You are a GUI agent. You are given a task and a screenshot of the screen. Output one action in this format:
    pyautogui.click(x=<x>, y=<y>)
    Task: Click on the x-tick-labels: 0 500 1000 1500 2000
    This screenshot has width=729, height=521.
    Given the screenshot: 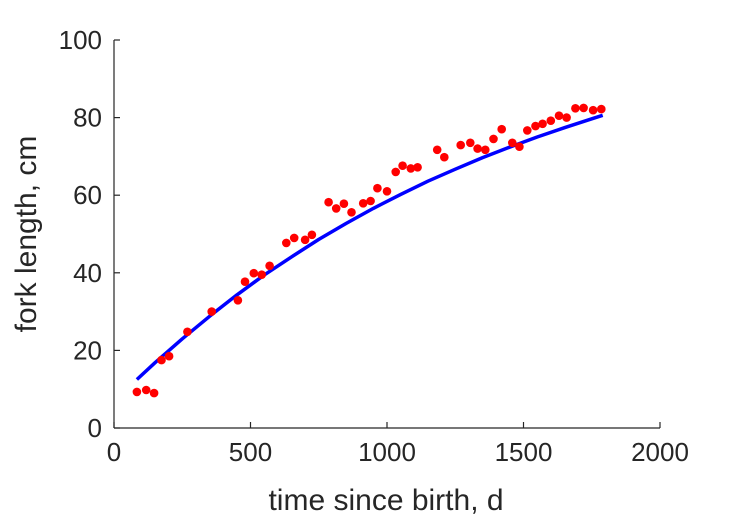 What is the action you would take?
    pyautogui.click(x=398, y=452)
    